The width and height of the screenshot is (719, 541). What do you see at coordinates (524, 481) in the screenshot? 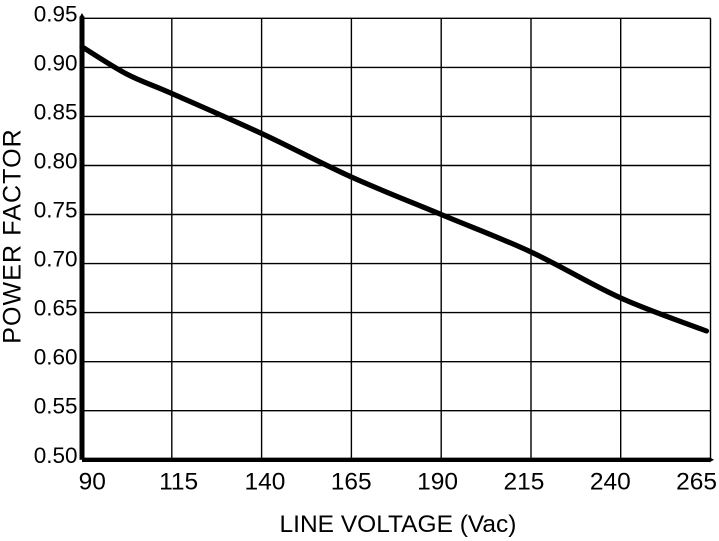
I see `svg-text: 215` at bounding box center [524, 481].